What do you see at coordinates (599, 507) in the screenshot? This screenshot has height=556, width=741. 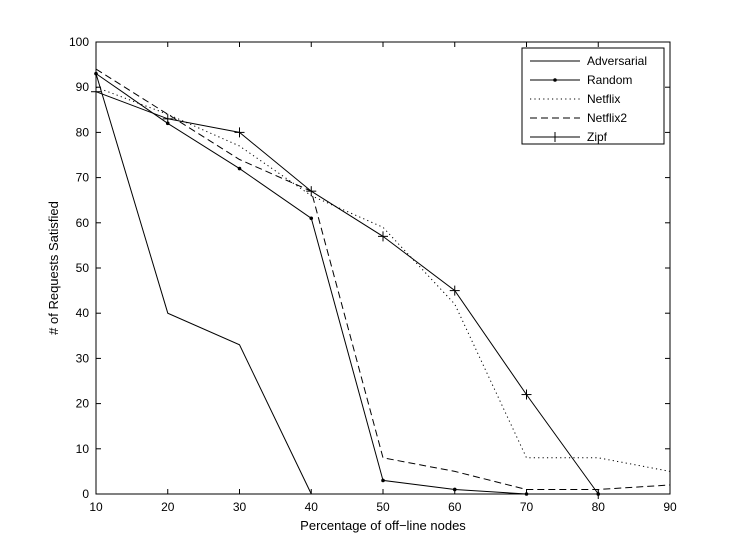 I see `x-tick-label: 80` at bounding box center [599, 507].